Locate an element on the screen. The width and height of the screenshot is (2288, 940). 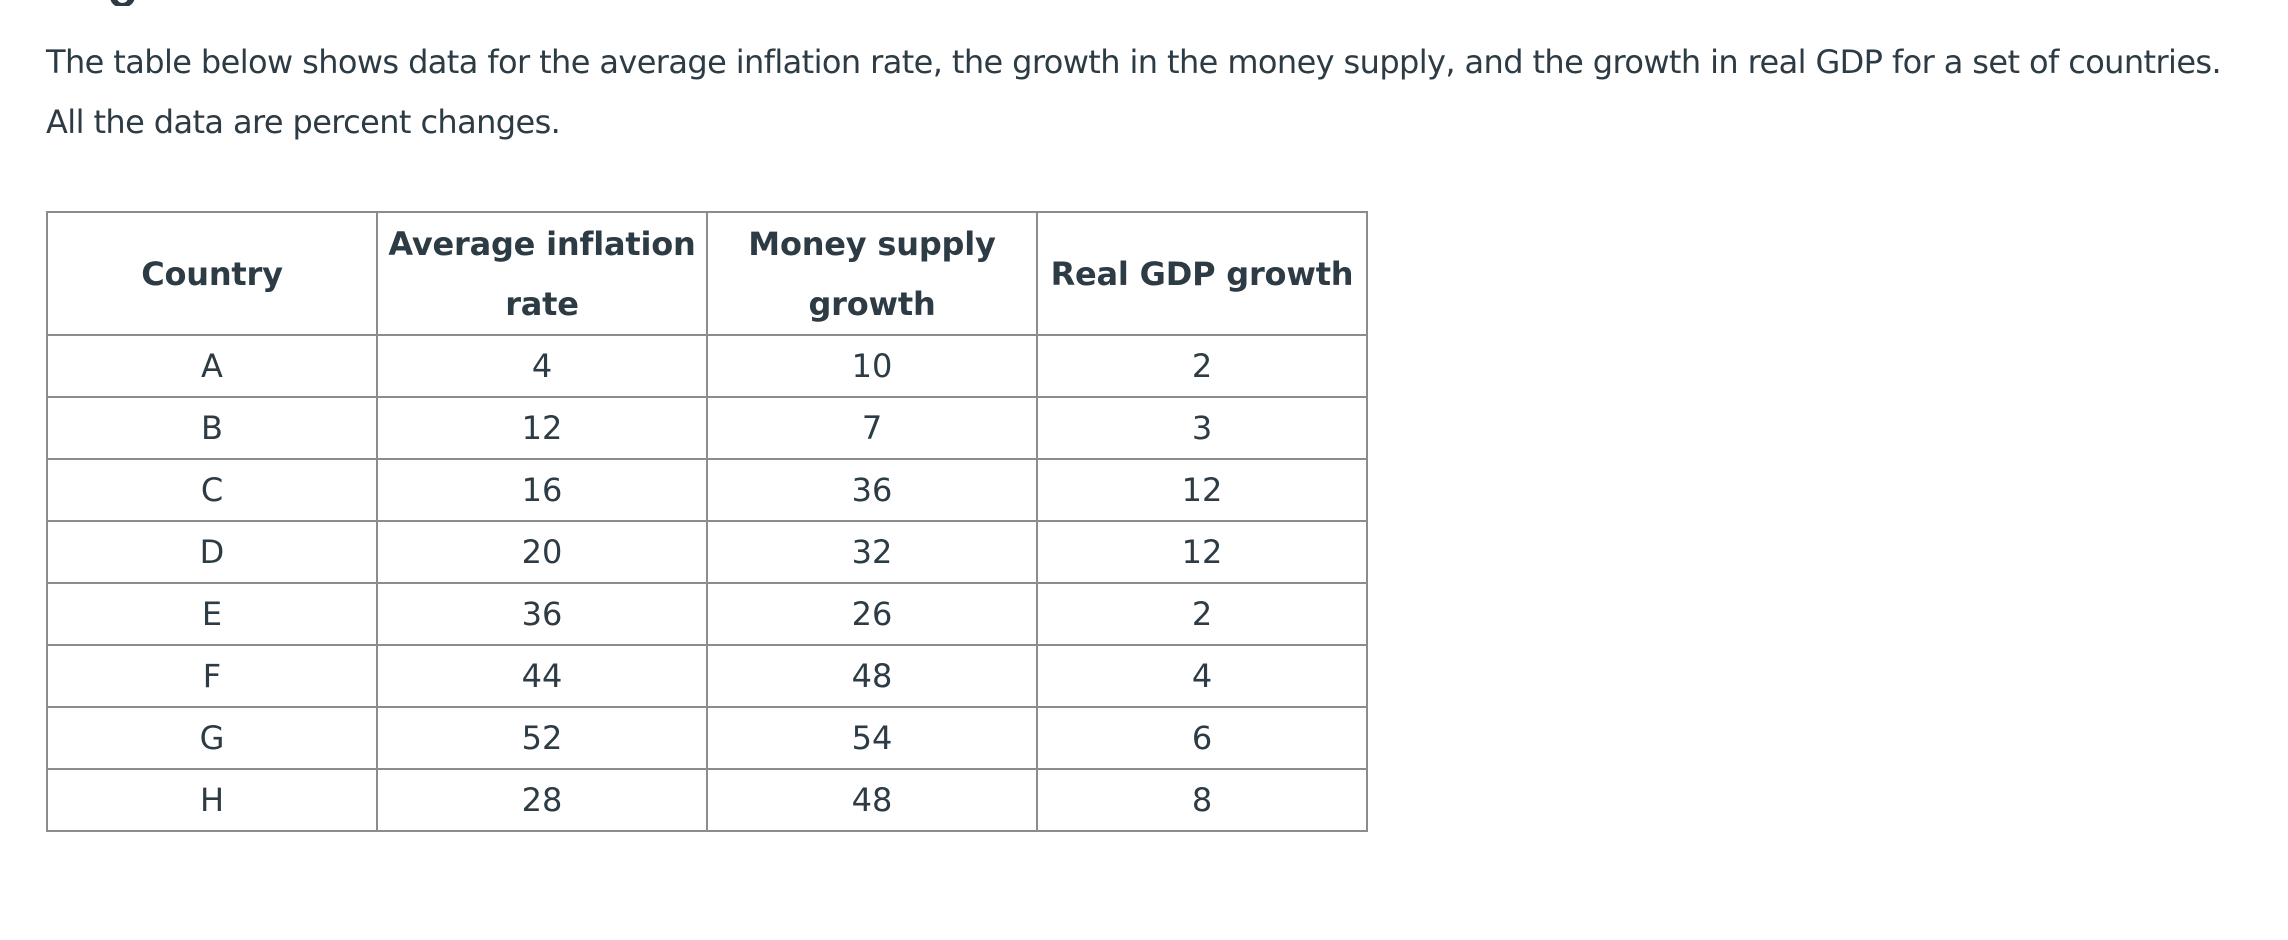
cell-inflation: 16 is located at coordinates (542, 490).